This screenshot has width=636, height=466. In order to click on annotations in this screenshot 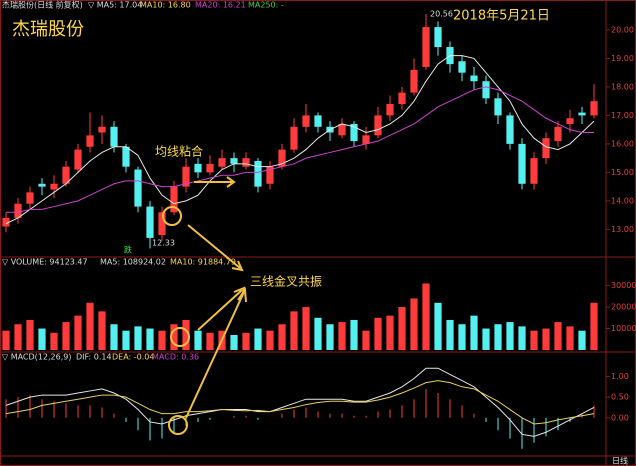, I will do `click(204, 305)`.